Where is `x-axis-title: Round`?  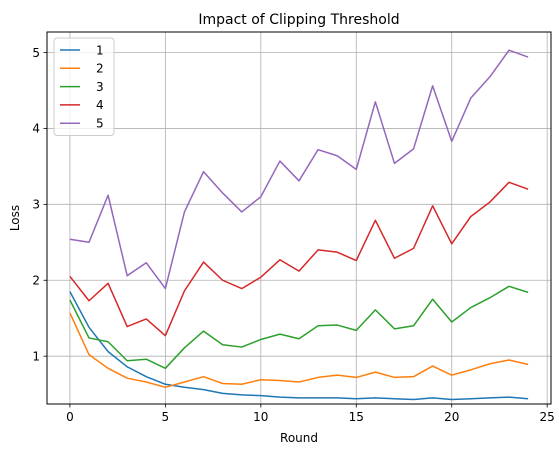
x-axis-title: Round is located at coordinates (299, 438).